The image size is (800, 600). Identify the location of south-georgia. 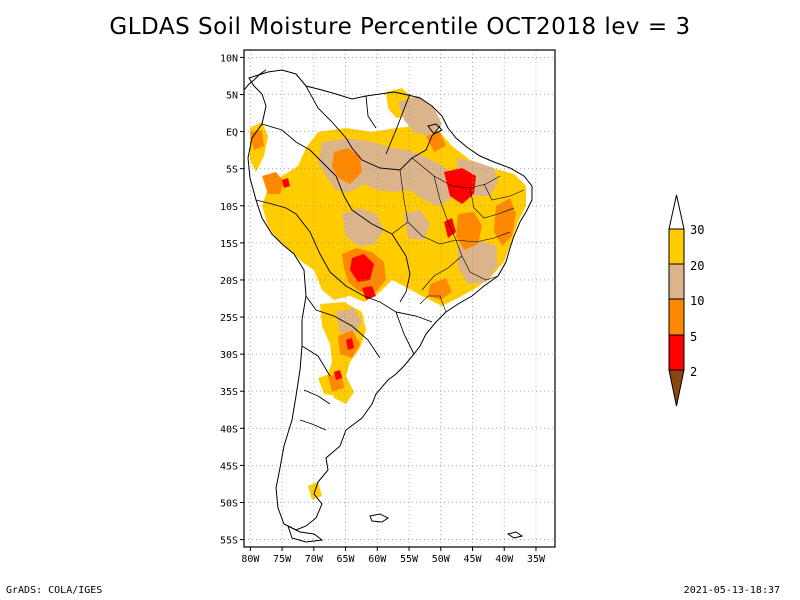
(515, 535).